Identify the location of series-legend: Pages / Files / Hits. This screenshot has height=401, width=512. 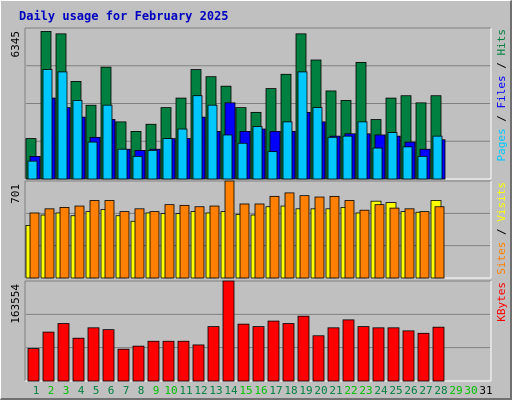
(501, 95).